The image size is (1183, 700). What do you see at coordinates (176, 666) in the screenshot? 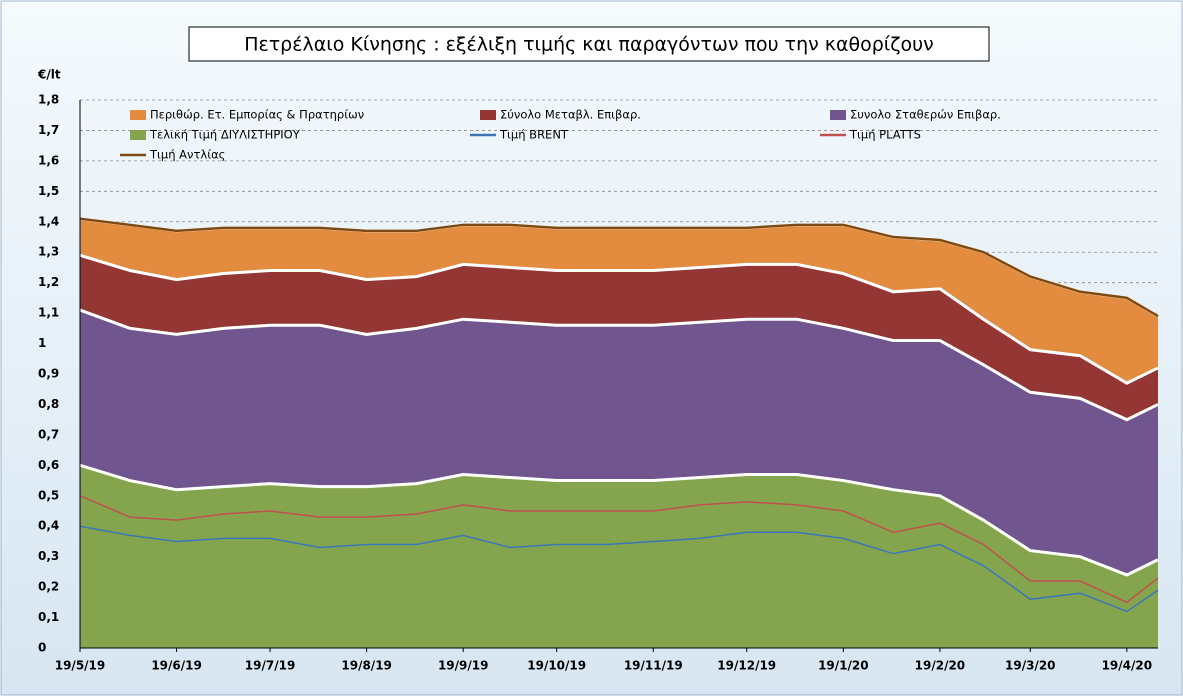
I see `x-tick-label: 19/6/19` at bounding box center [176, 666].